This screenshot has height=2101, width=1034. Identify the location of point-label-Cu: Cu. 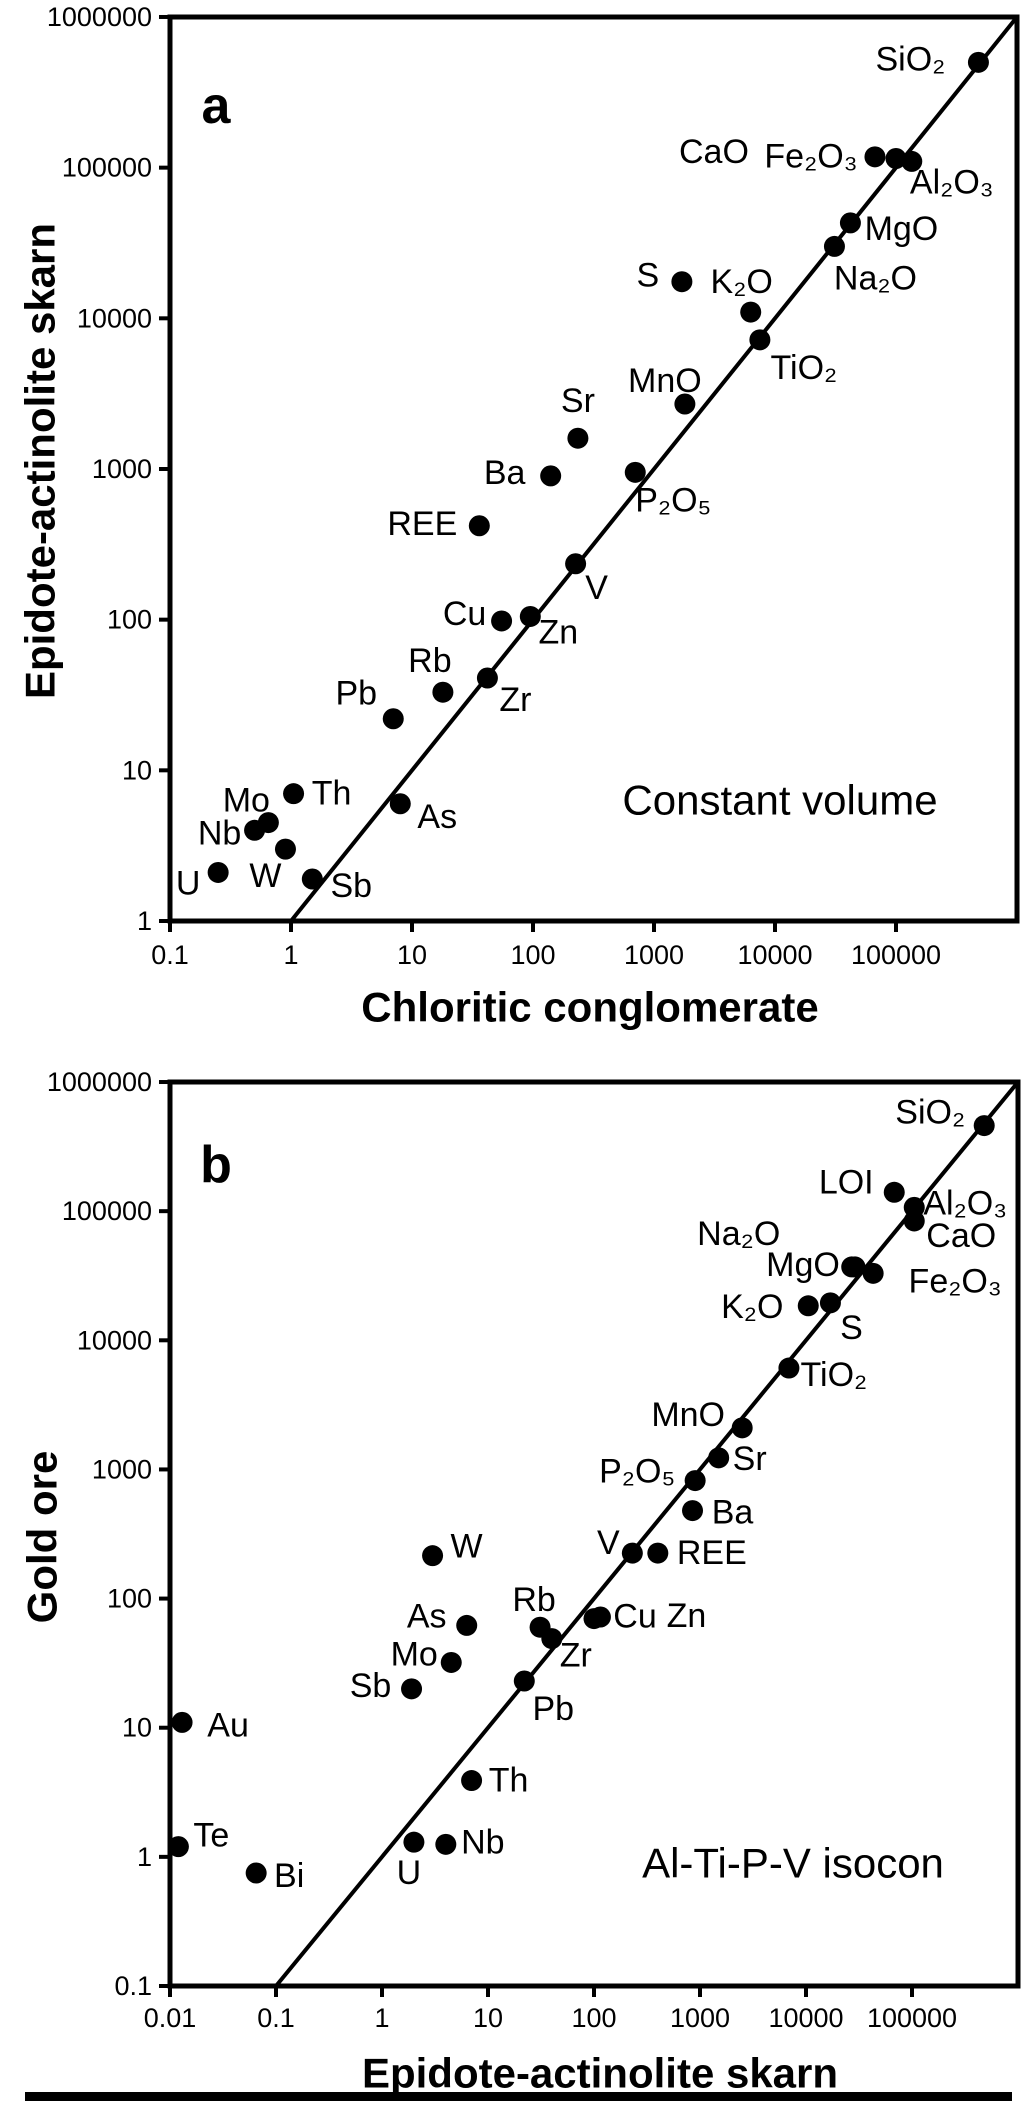
(634, 1617).